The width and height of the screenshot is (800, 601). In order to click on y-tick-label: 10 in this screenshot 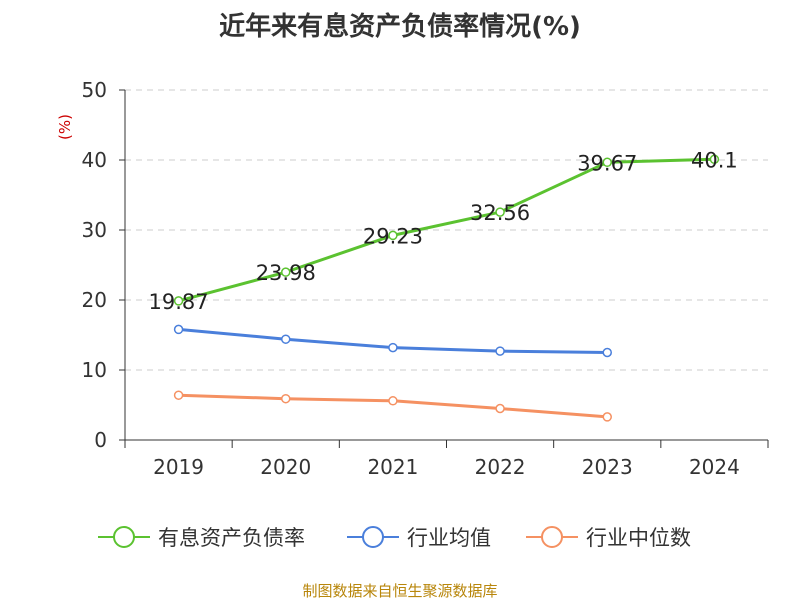, I will do `click(94, 370)`.